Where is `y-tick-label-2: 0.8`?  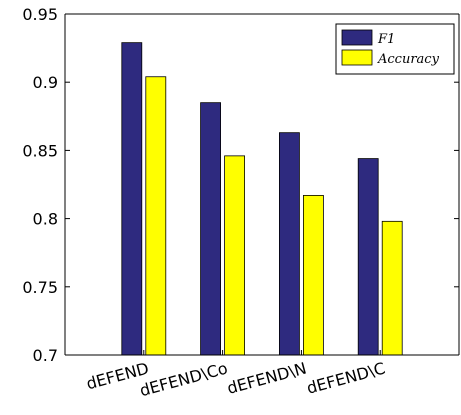 y-tick-label-2: 0.8 is located at coordinates (45, 219).